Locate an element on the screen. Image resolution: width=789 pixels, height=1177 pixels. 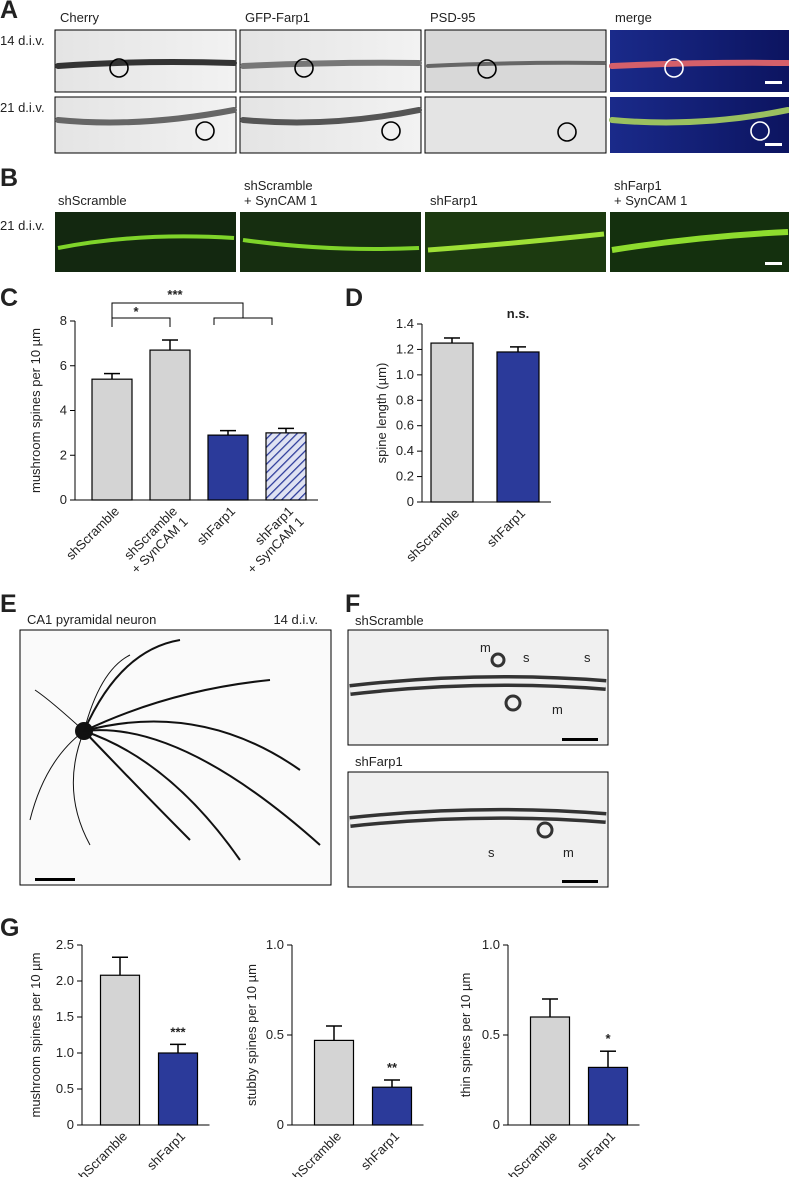
y-axis-label: spine length (µm) is located at coordinates (381, 413).